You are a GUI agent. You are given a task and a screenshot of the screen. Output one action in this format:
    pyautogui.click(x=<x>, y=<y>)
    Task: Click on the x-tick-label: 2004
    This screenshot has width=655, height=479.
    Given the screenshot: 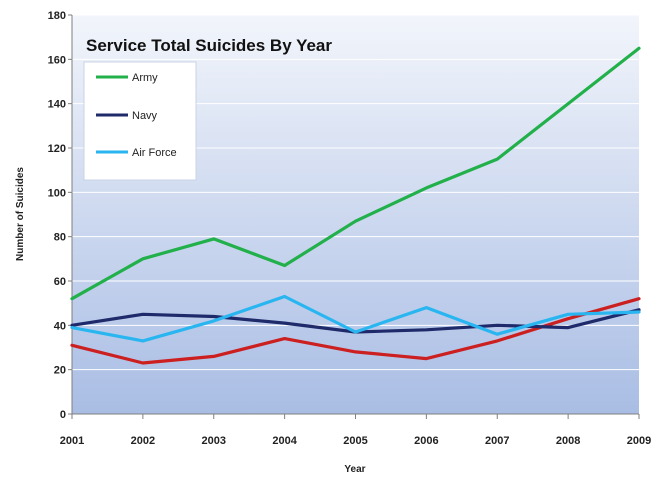 What is the action you would take?
    pyautogui.click(x=284, y=441)
    